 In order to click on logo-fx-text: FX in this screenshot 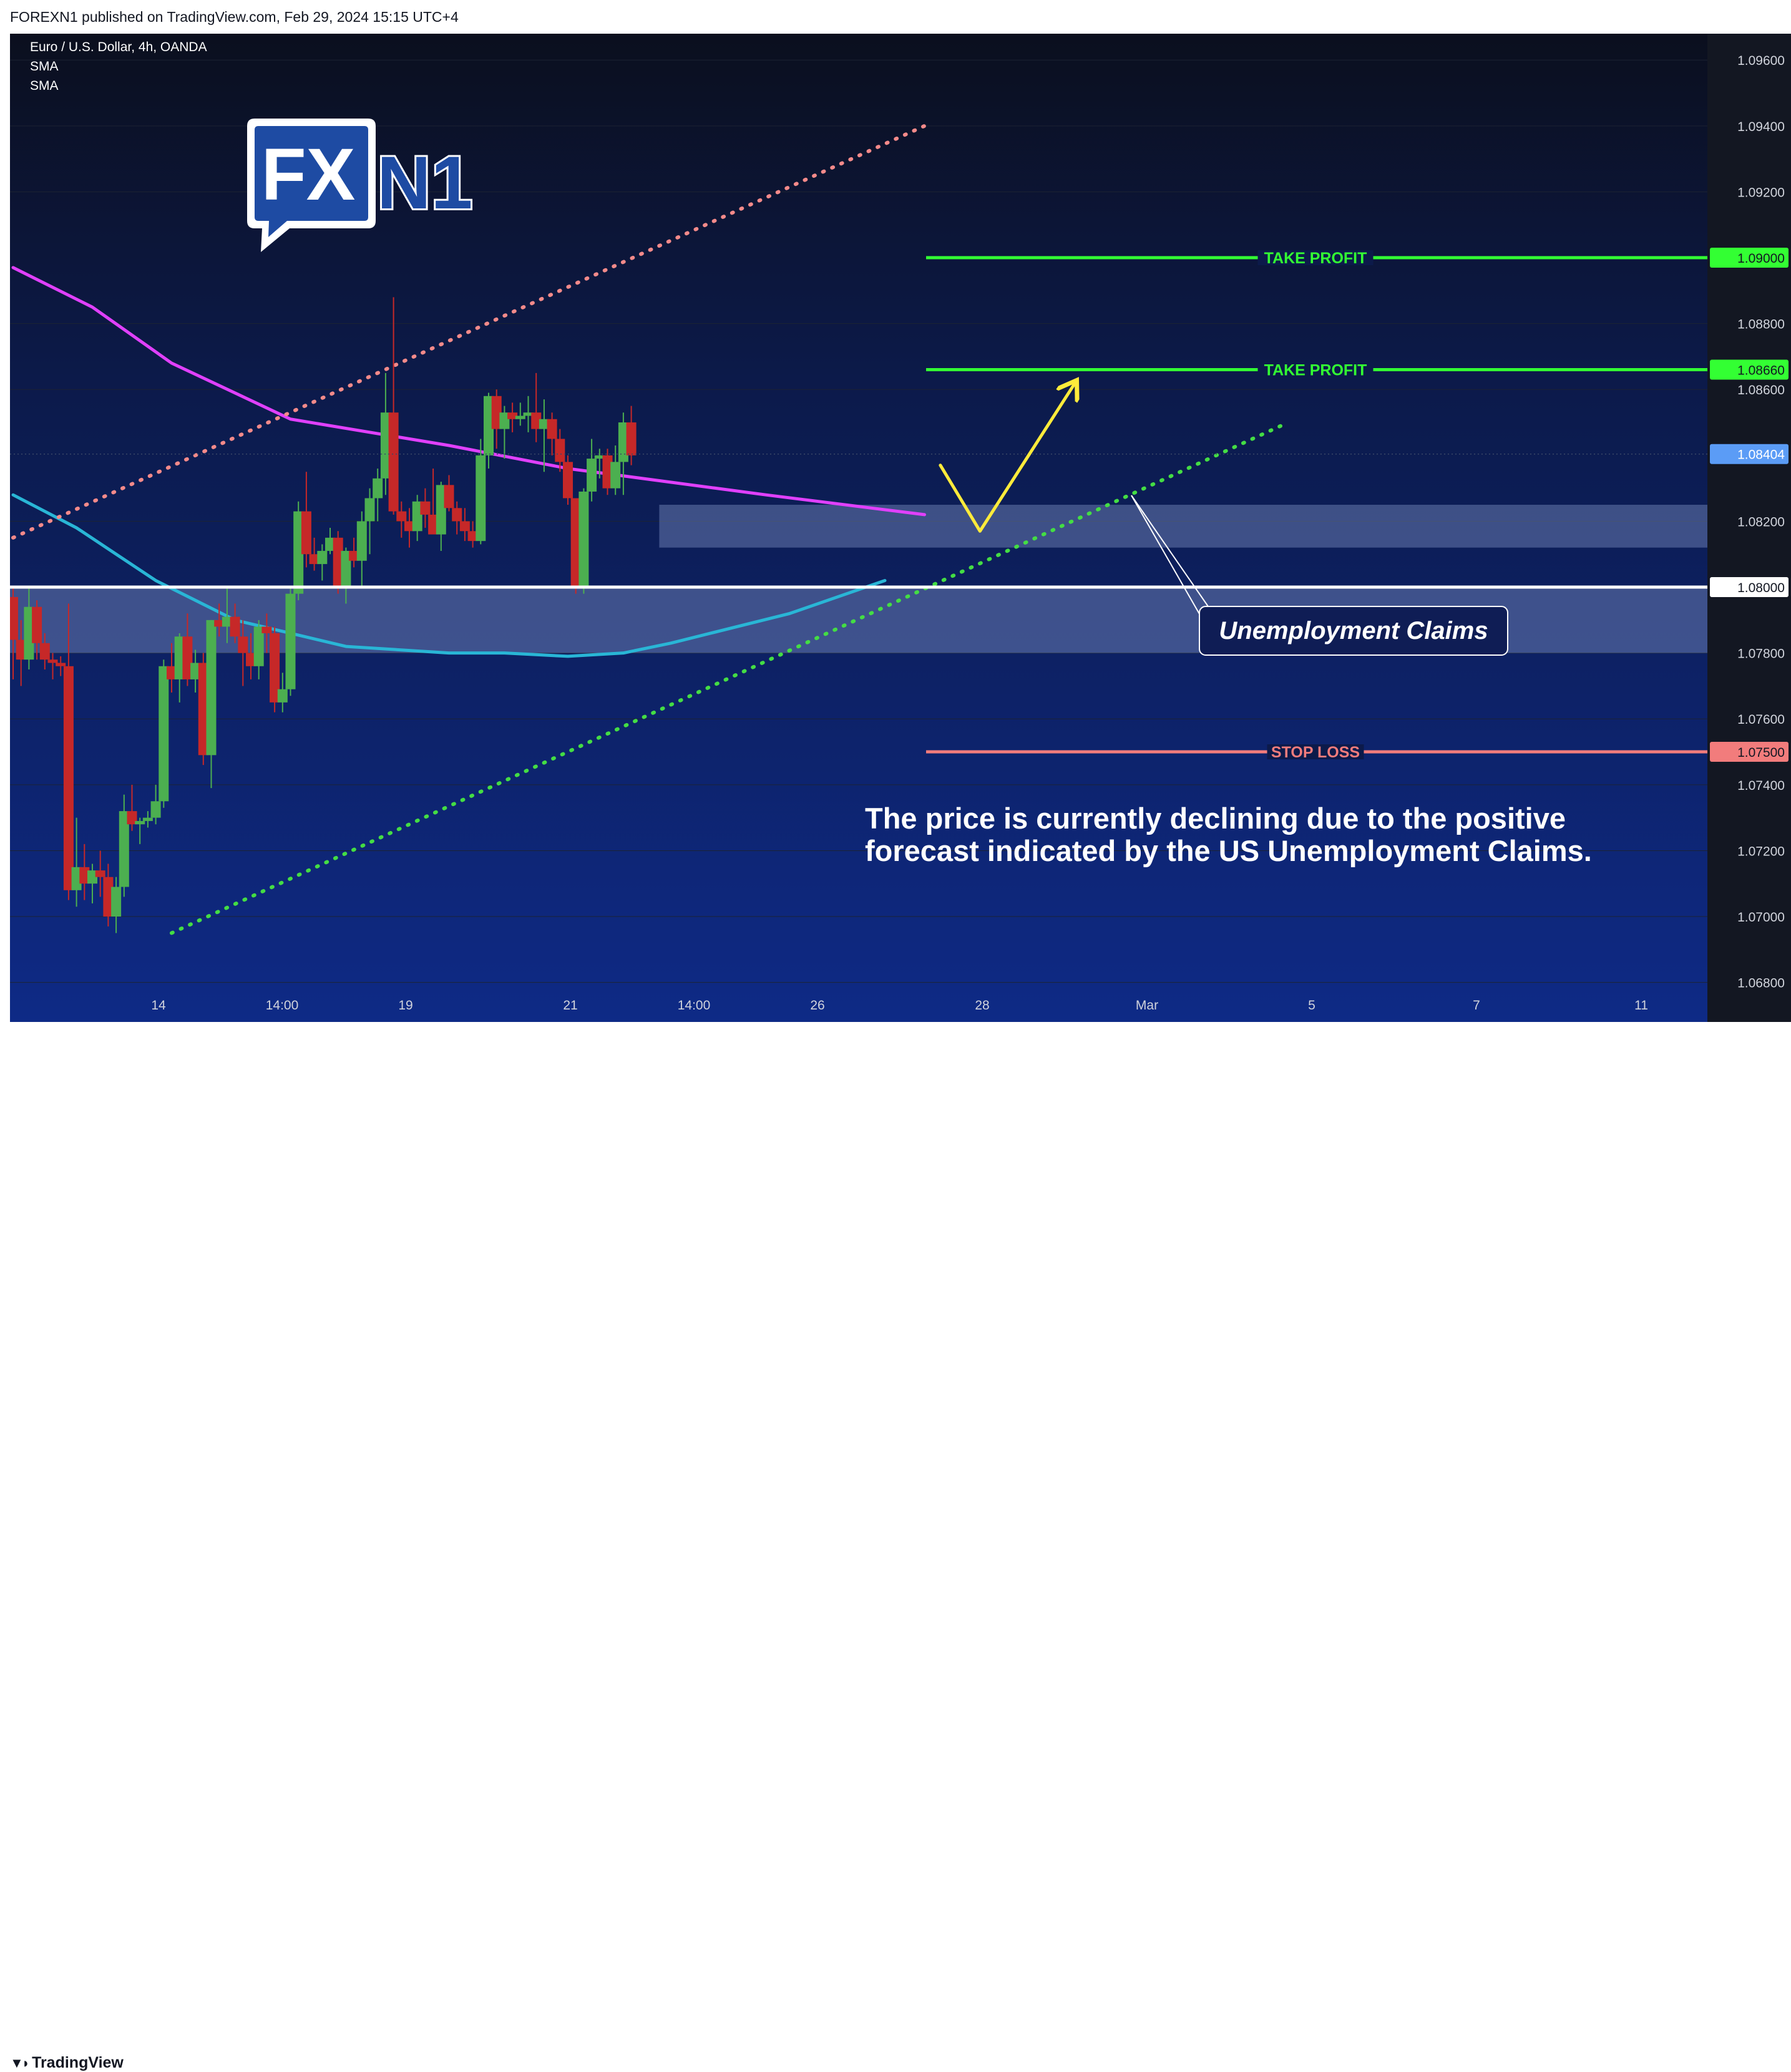, I will do `click(308, 175)`.